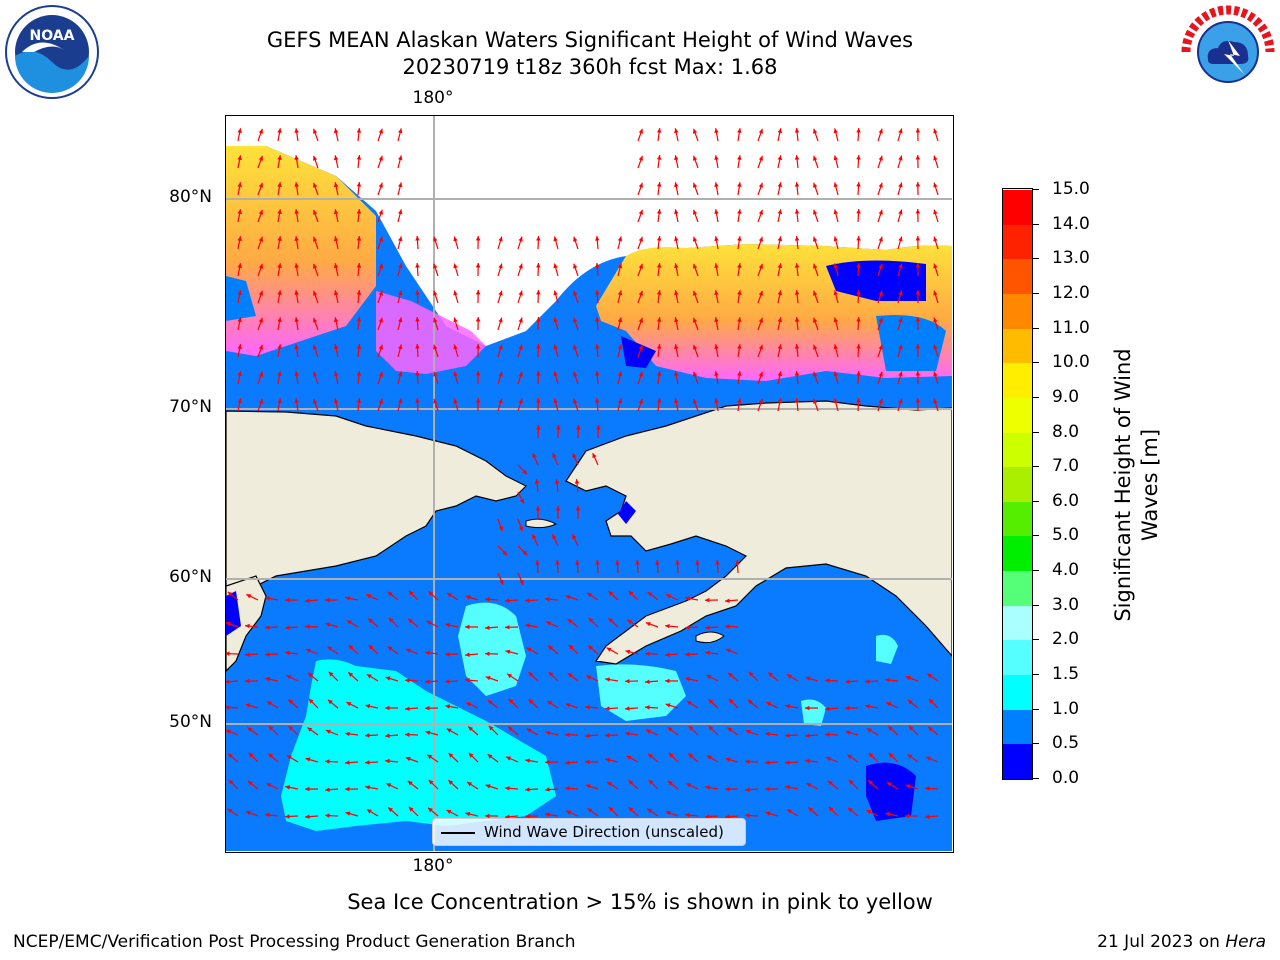 This screenshot has height=960, width=1280. I want to click on colorbar-tick-label: 15.0, so click(1071, 189).